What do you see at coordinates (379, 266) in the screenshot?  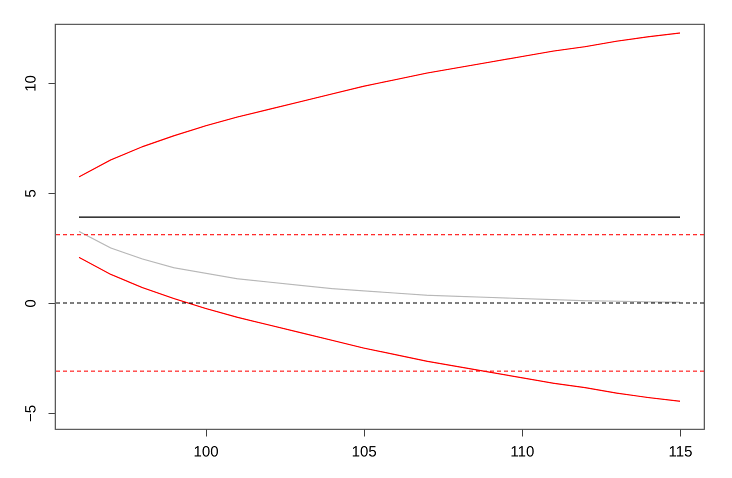 I see `line-series` at bounding box center [379, 266].